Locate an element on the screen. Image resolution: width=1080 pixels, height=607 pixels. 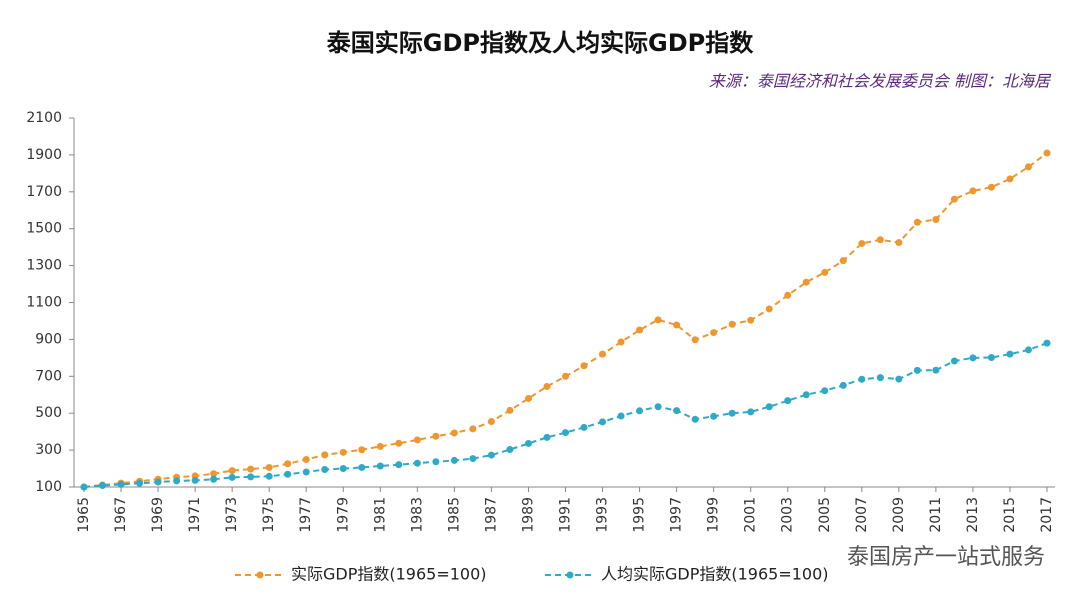
y-tick-label: 1500 is located at coordinates (44, 229).